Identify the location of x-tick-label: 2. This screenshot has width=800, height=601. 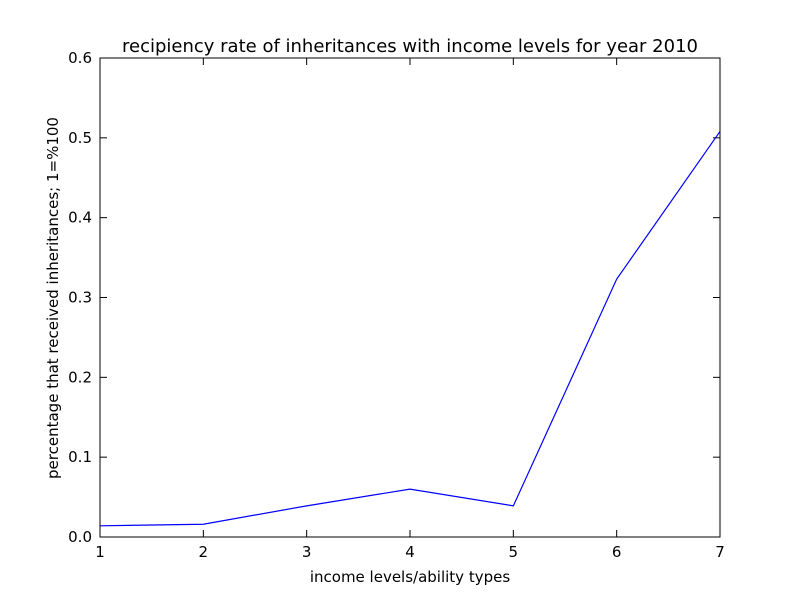
(204, 552).